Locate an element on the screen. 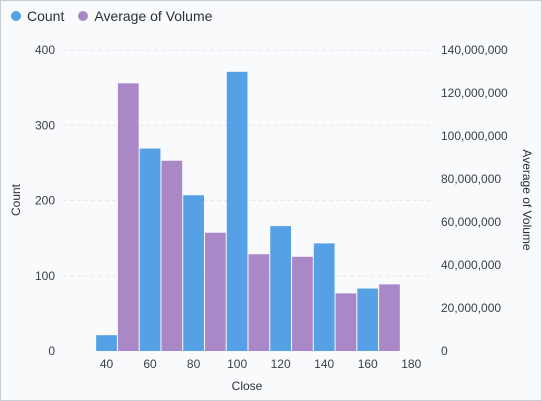 The image size is (542, 401). y2-tick-label: 0 is located at coordinates (444, 351).